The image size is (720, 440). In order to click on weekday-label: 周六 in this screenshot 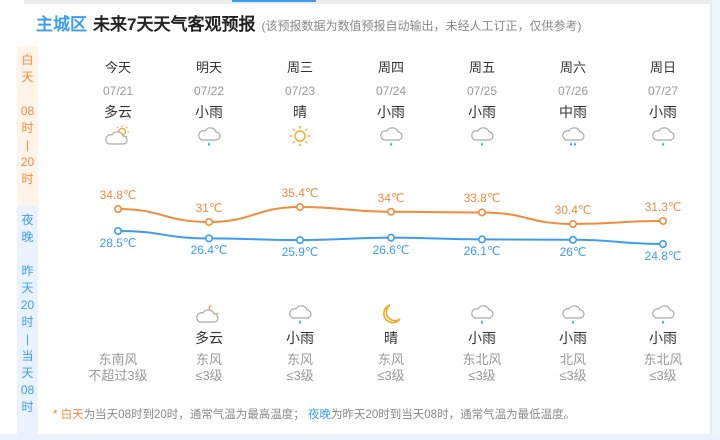, I will do `click(572, 67)`.